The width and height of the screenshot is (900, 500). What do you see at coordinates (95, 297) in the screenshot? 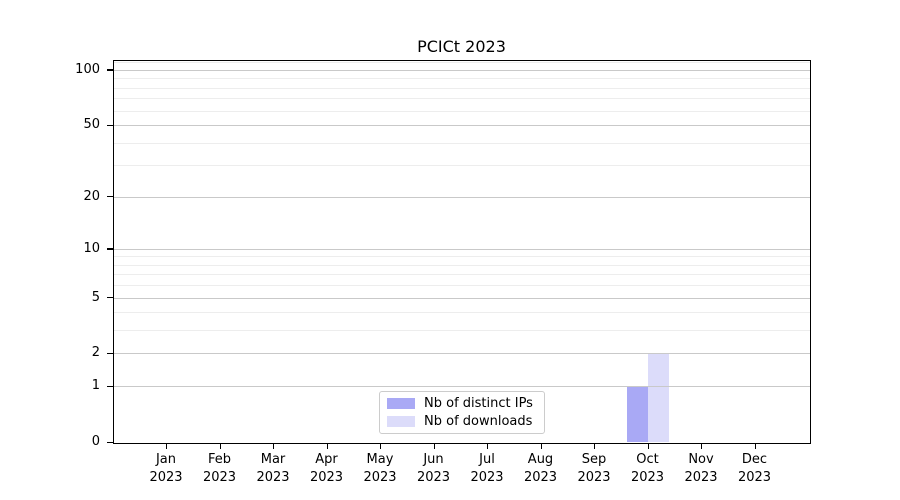
I see `y-tick-label: 5` at bounding box center [95, 297].